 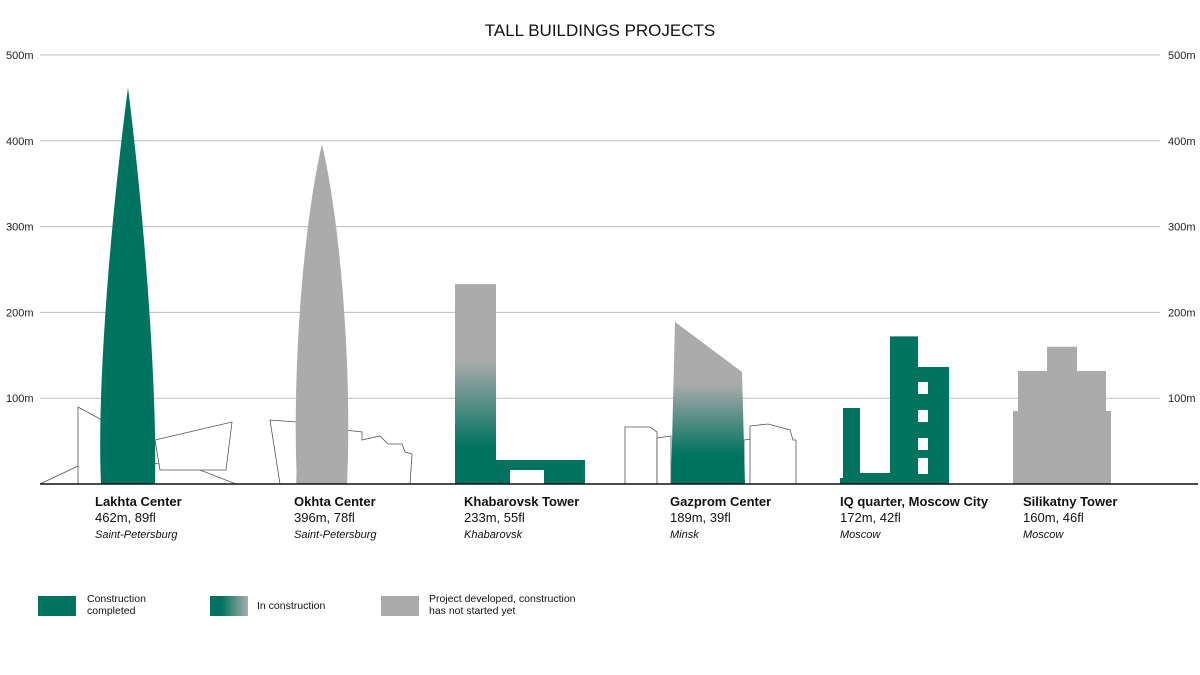 I want to click on khabarovsk-podium-gap, so click(x=527, y=477).